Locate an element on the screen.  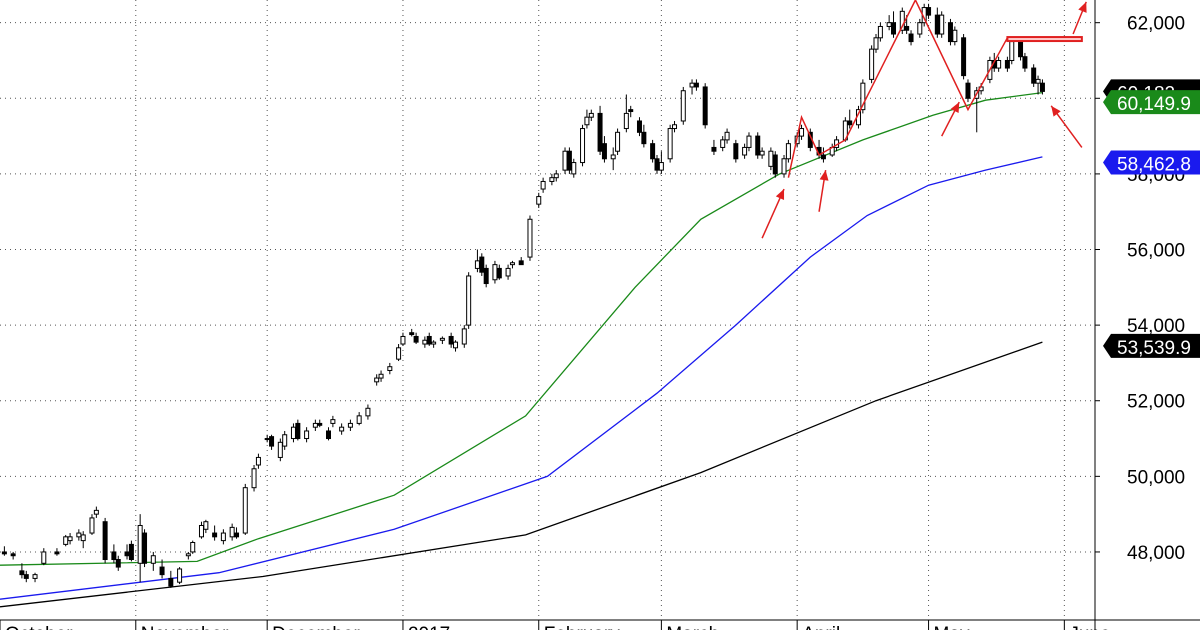
x-tick-label: October is located at coordinates (39, 627).